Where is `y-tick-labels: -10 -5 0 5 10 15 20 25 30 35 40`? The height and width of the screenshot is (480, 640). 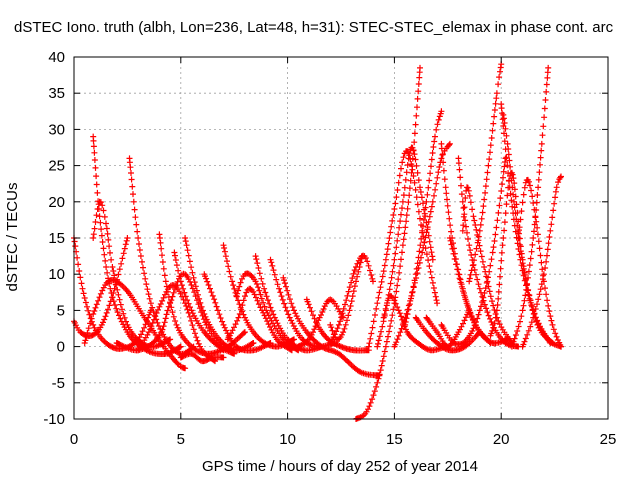
y-tick-labels: -10 -5 0 5 10 15 20 25 30 35 40 is located at coordinates (54, 238).